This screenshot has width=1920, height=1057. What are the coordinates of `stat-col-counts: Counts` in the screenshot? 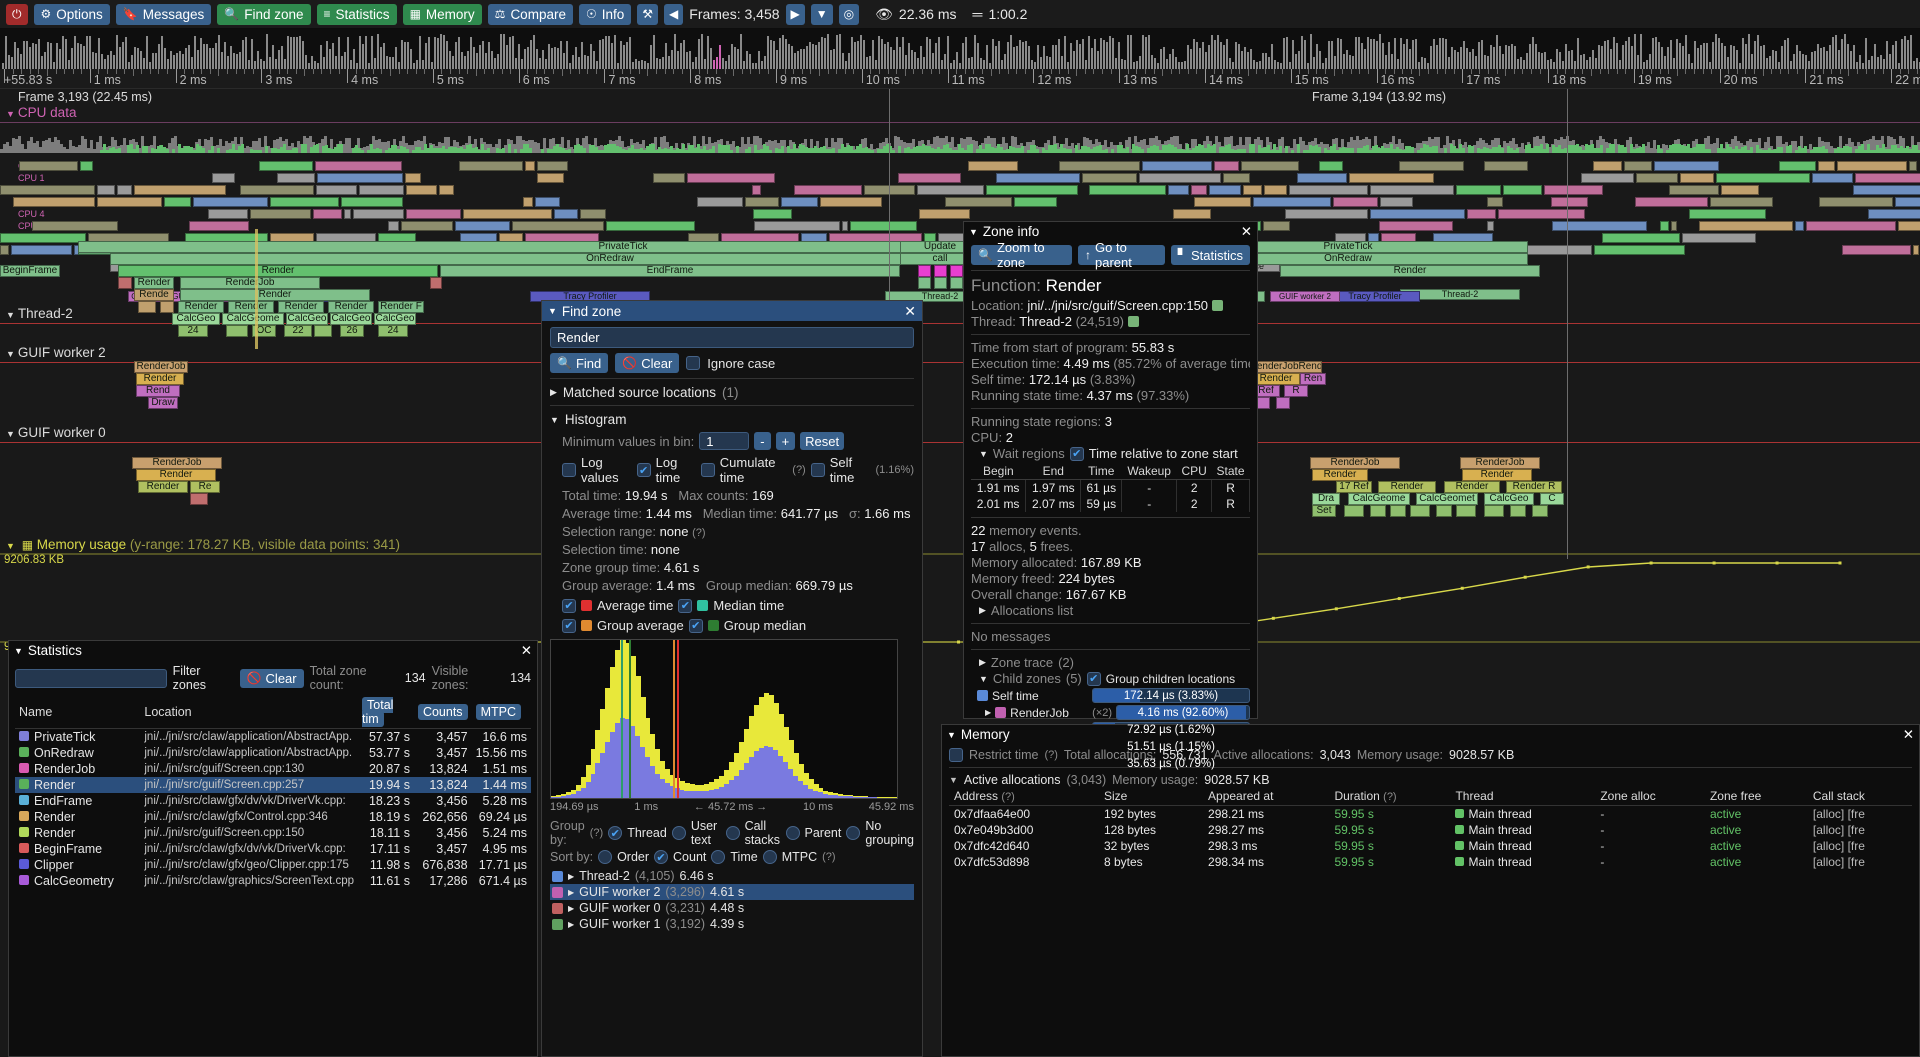 It's located at (442, 712).